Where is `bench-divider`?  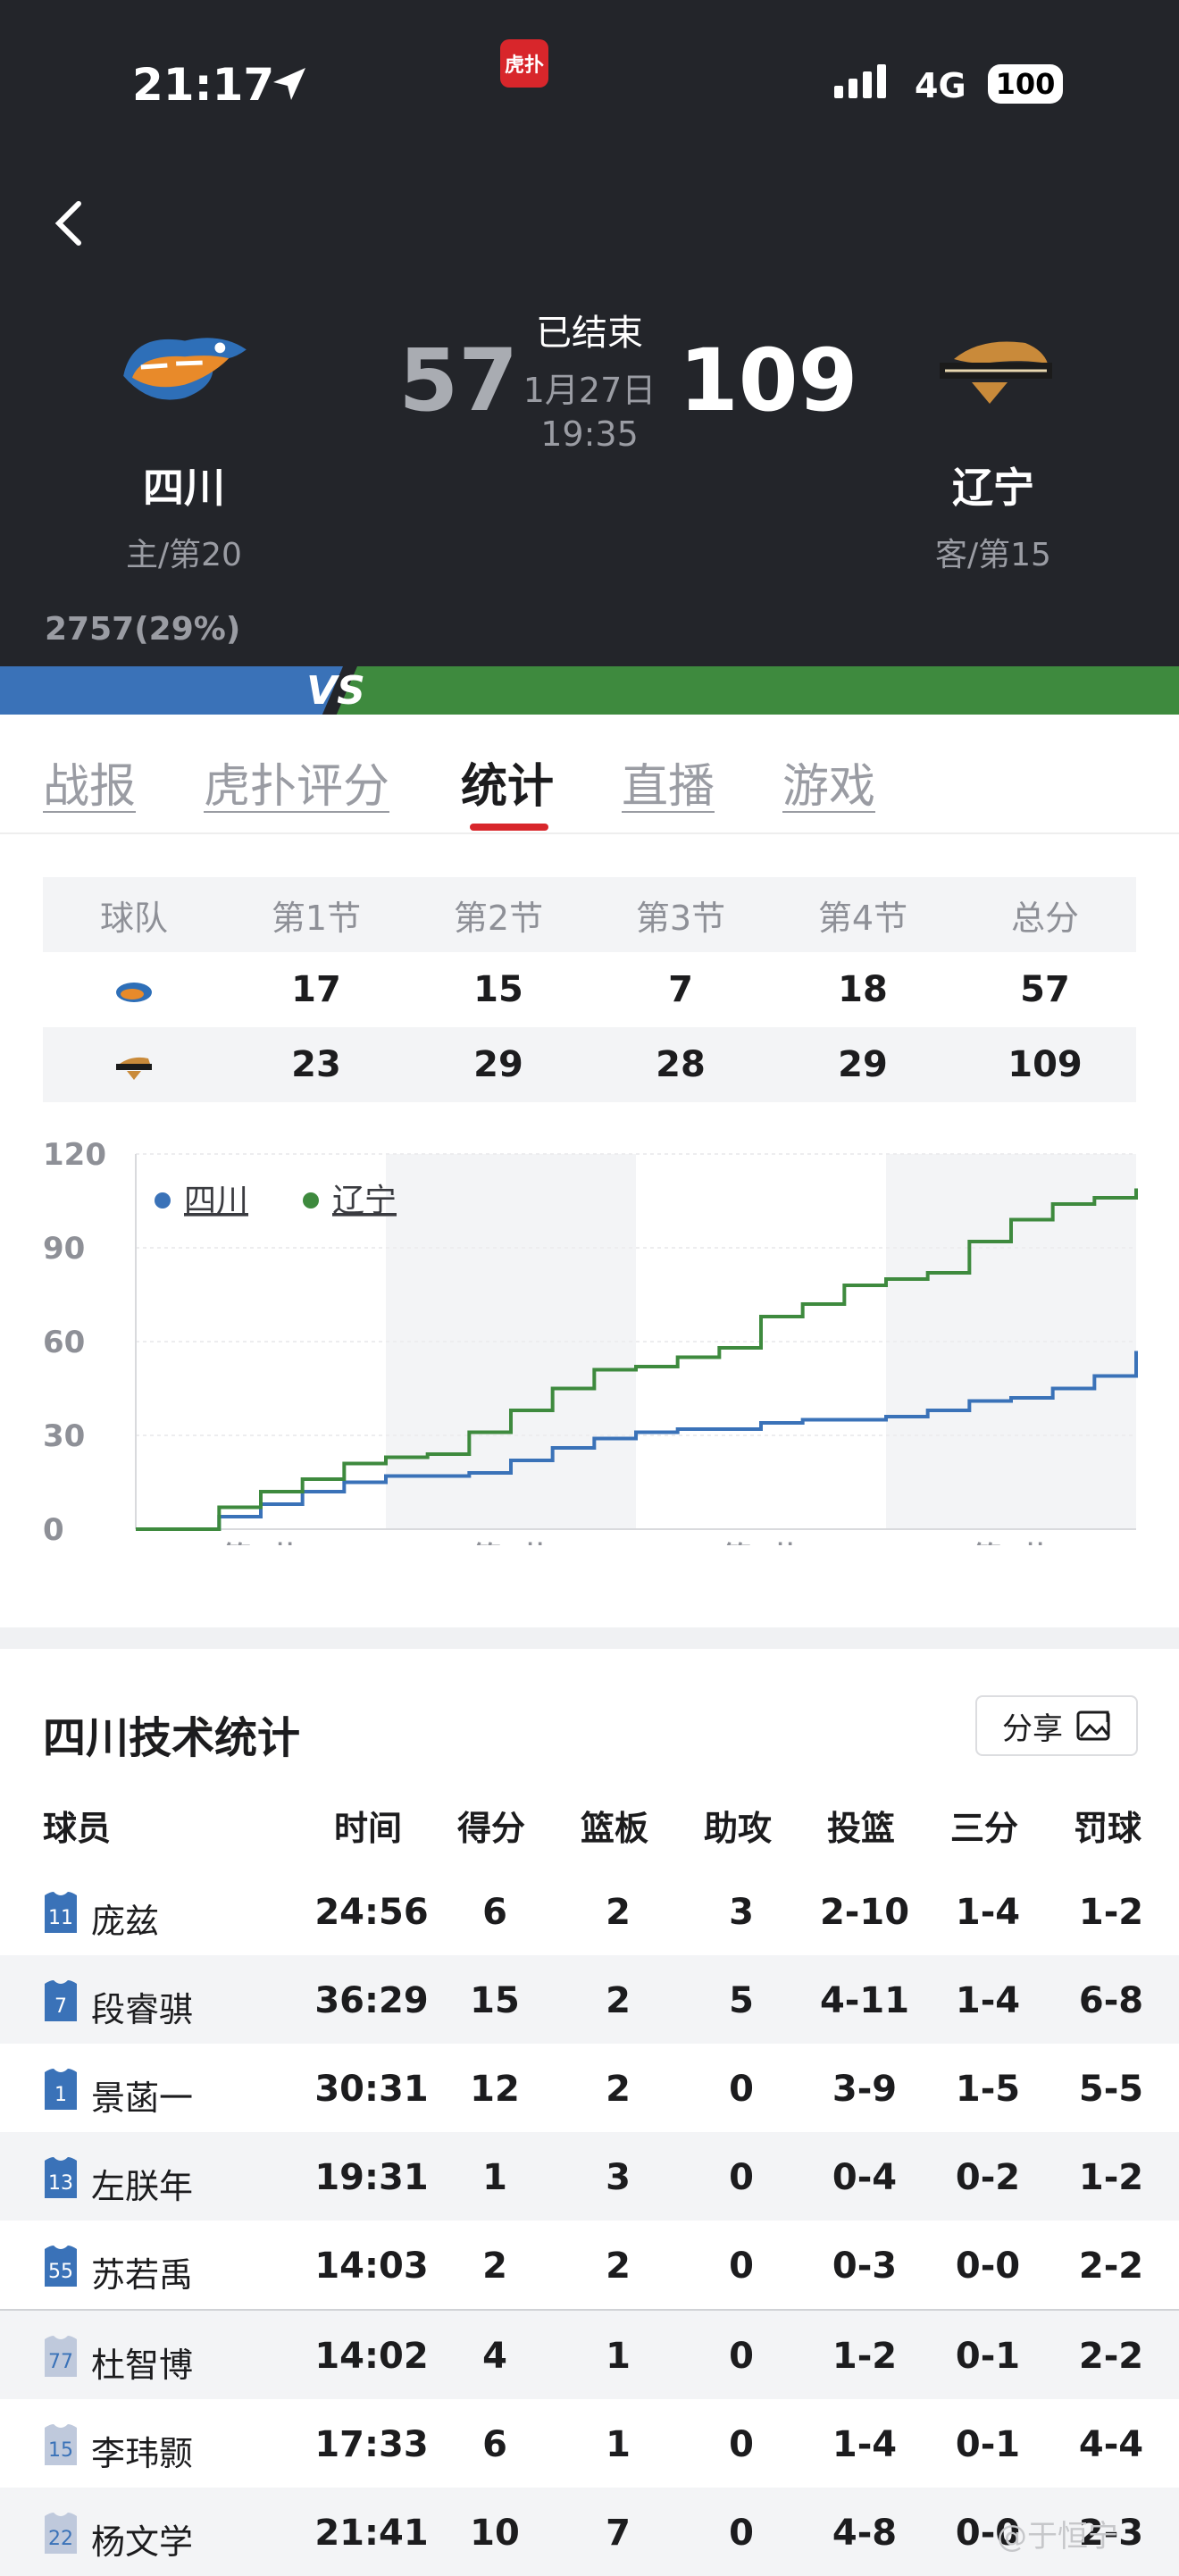 bench-divider is located at coordinates (589, 2310).